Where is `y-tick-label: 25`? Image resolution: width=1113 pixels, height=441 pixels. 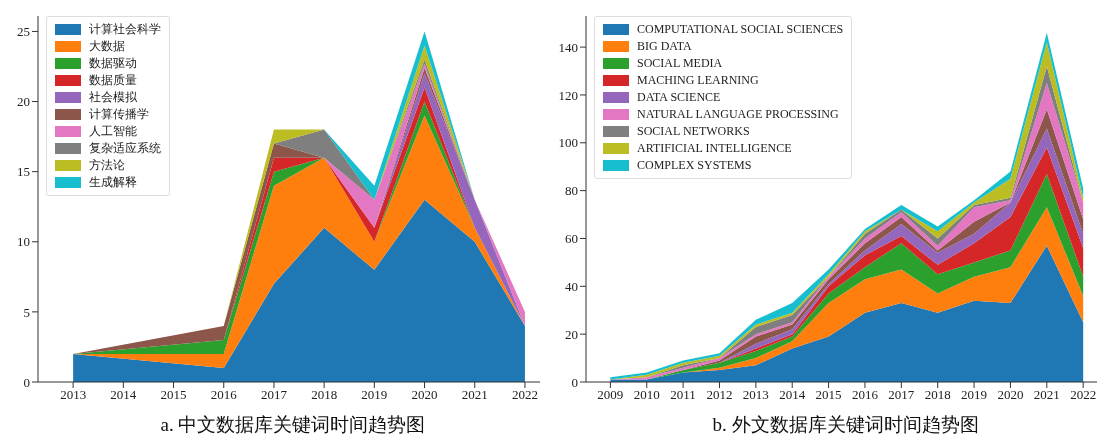
y-tick-label: 25 is located at coordinates (23, 32).